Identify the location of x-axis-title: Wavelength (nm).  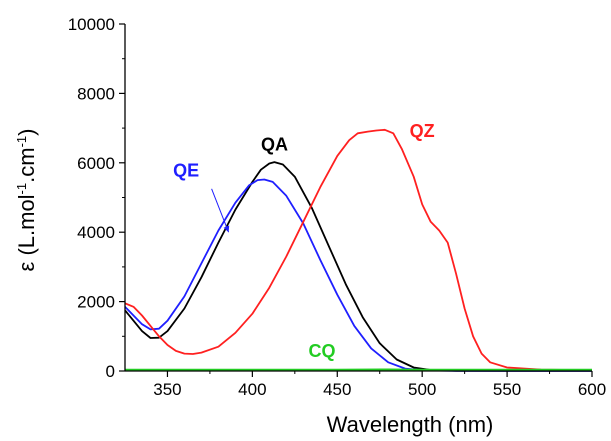
(410, 424).